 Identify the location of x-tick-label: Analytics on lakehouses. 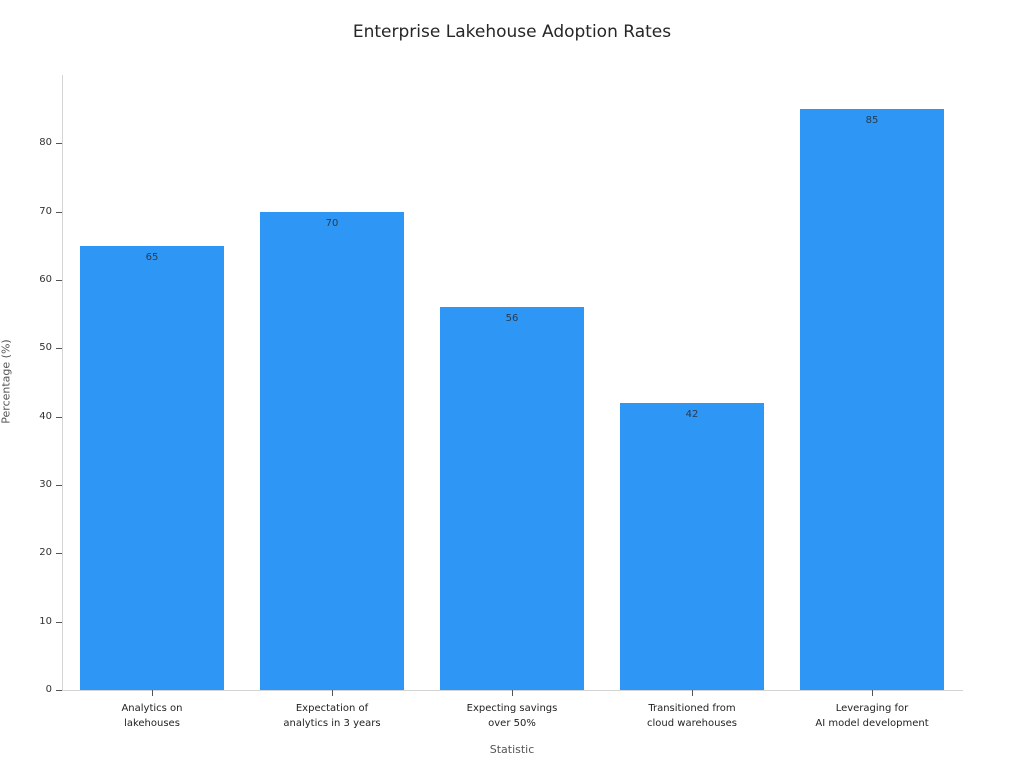
(152, 716).